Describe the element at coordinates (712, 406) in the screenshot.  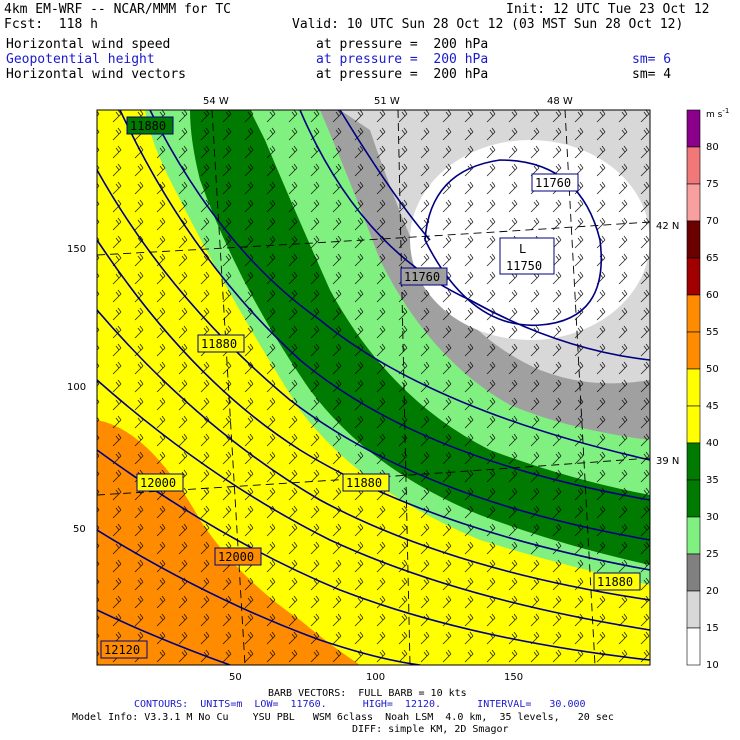
I see `colorbar-label-45: 45` at that location.